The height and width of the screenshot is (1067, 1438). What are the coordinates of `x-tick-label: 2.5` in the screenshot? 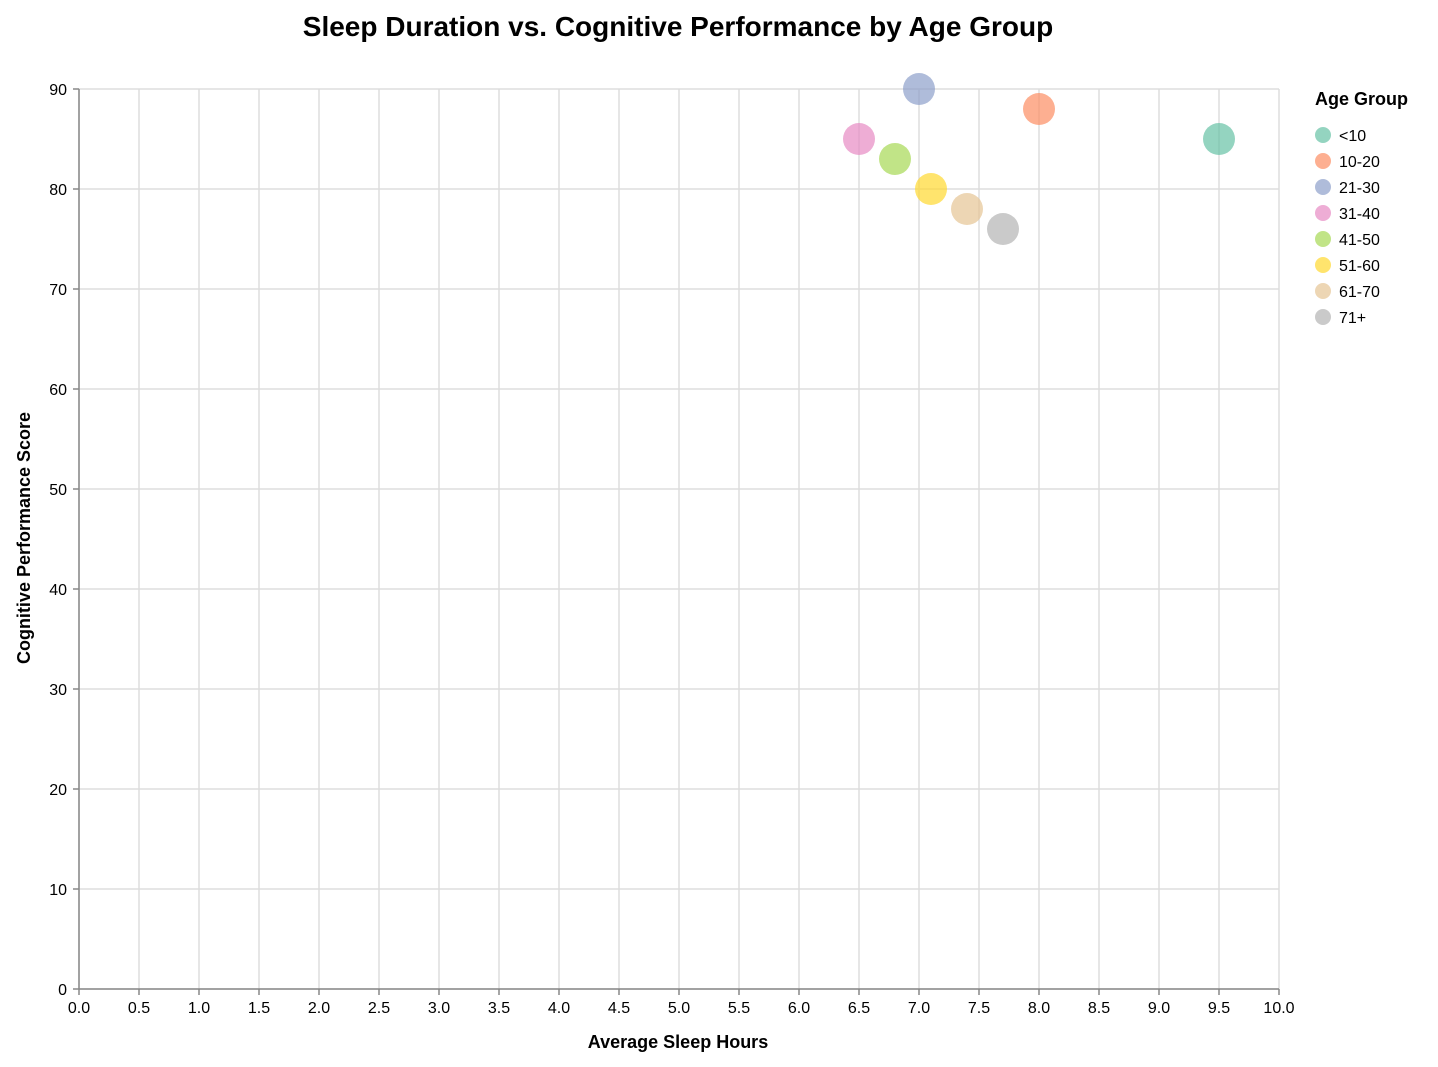 It's located at (379, 1008).